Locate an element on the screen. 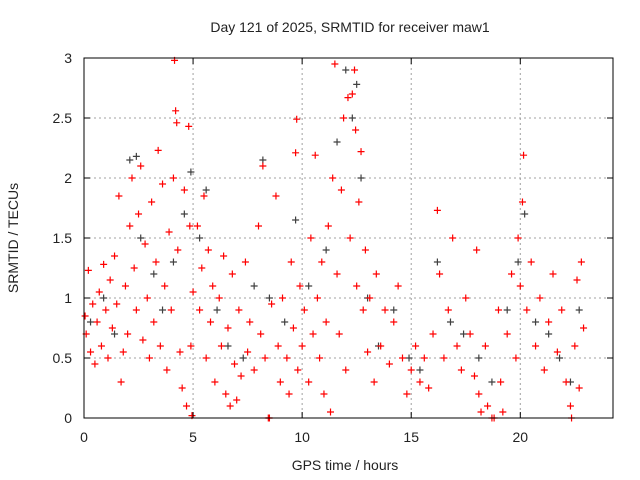  y-tick-label: 0.5 is located at coordinates (63, 358).